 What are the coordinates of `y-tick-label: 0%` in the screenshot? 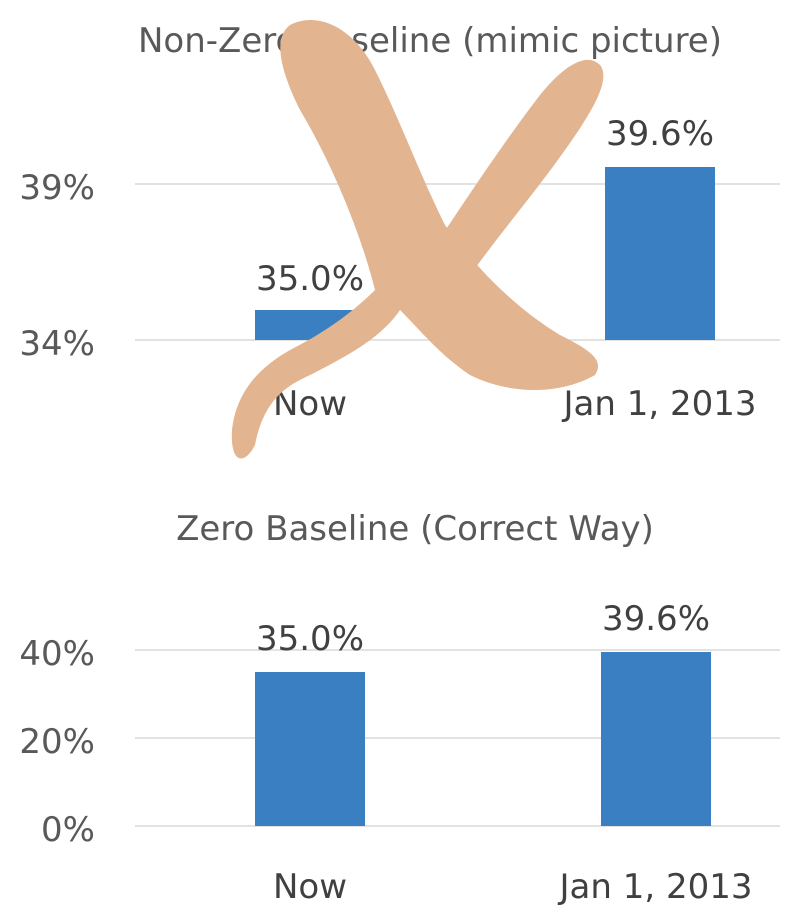 It's located at (68, 830).